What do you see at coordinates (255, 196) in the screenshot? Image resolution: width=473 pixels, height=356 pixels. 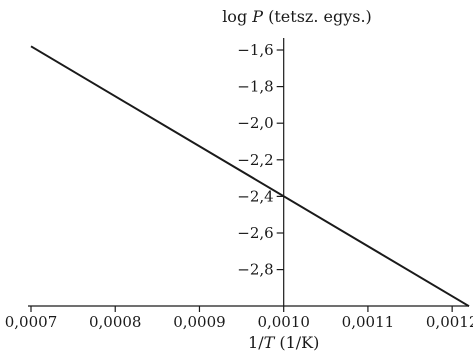 I see `y-tick-label: −2,4` at bounding box center [255, 196].